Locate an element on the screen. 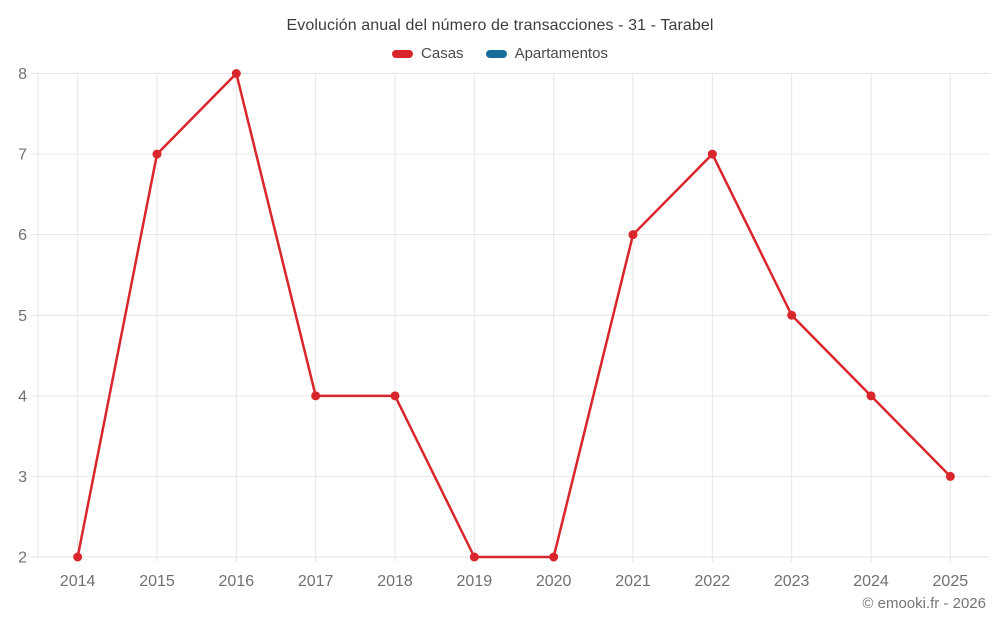 The height and width of the screenshot is (625, 1000). x-tick-label: 2019 is located at coordinates (475, 581).